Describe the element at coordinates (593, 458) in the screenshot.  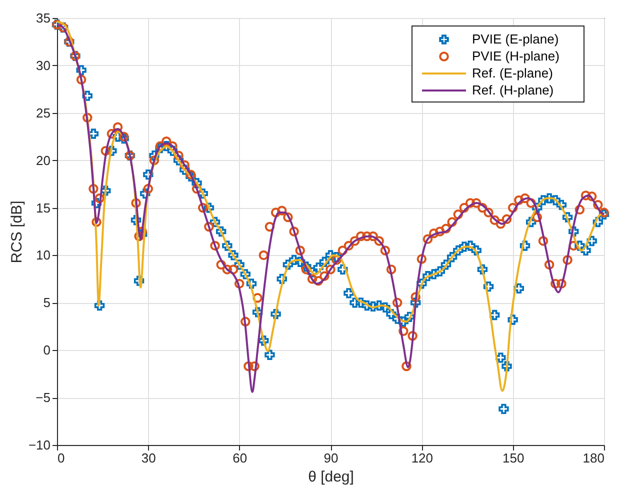
I see `x-tick-label: 180` at that location.